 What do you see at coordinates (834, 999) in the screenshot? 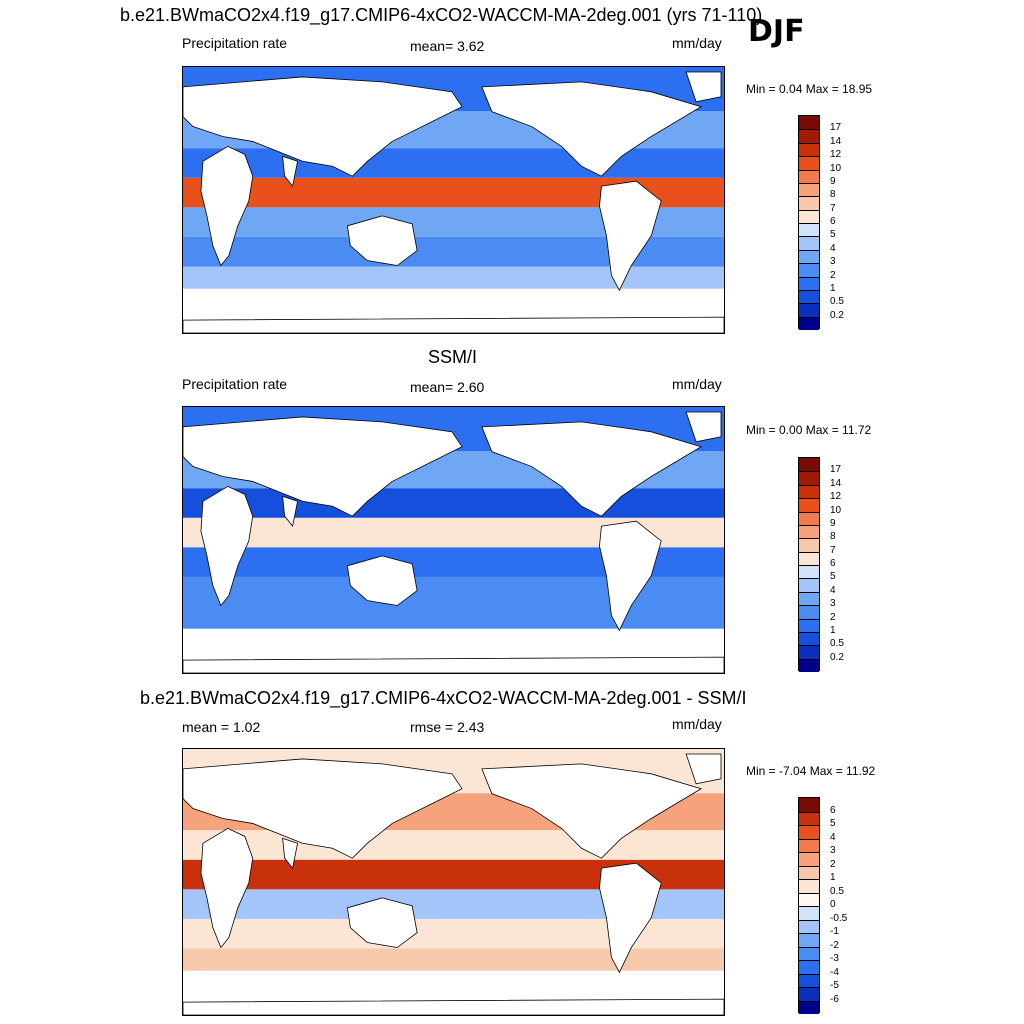
I see `colorbar-tick-label: -6` at bounding box center [834, 999].